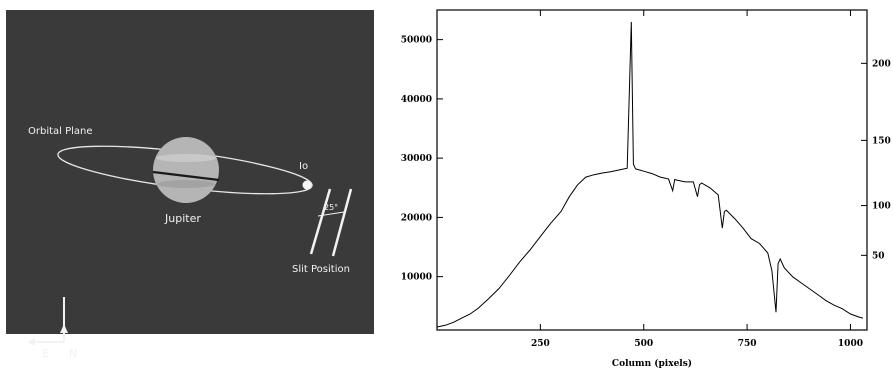  Describe the element at coordinates (881, 141) in the screenshot. I see `right-tick-label: 150` at that location.